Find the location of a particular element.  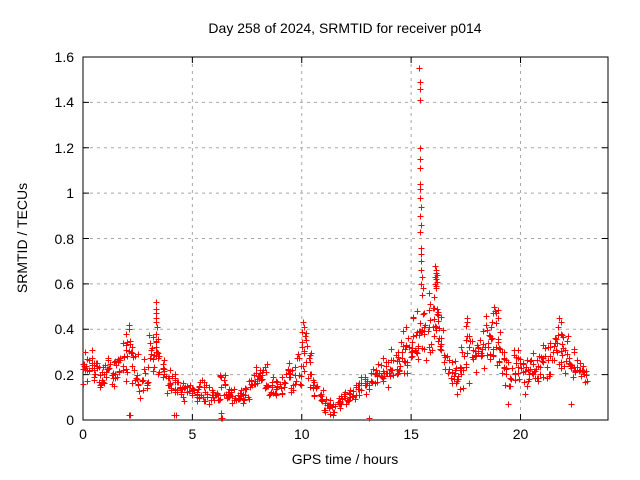

x-axis-label: GPS time / hours is located at coordinates (345, 459).